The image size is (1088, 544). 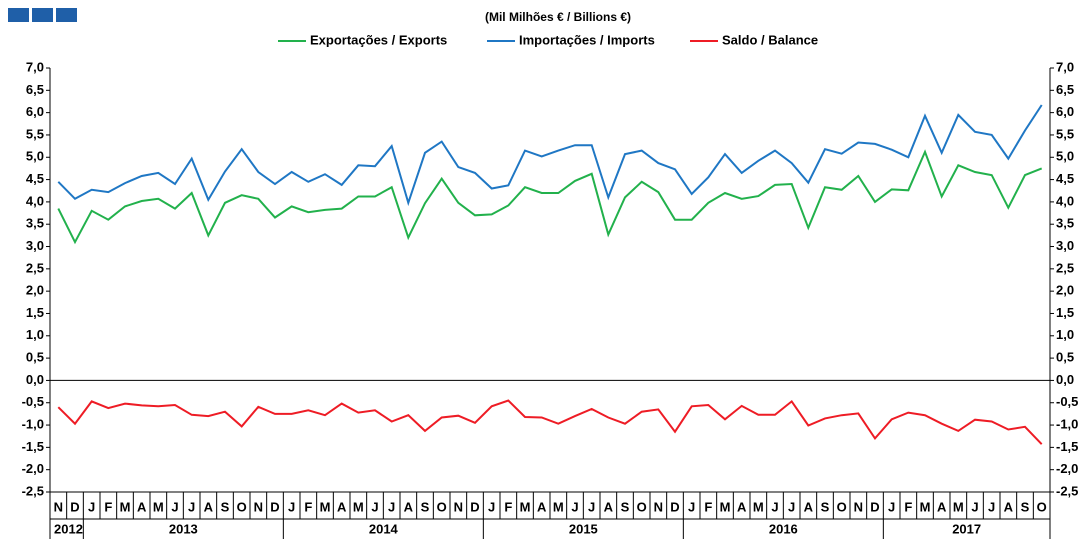 What do you see at coordinates (1065, 223) in the screenshot?
I see `y-tick-label-right: 3,5` at bounding box center [1065, 223].